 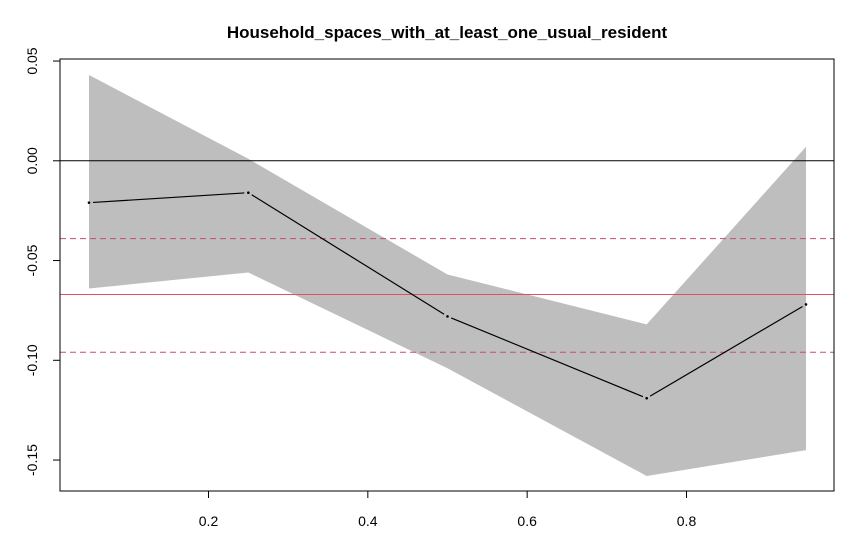 What do you see at coordinates (32, 260) in the screenshot?
I see `y-tick-label: -0.05` at bounding box center [32, 260].